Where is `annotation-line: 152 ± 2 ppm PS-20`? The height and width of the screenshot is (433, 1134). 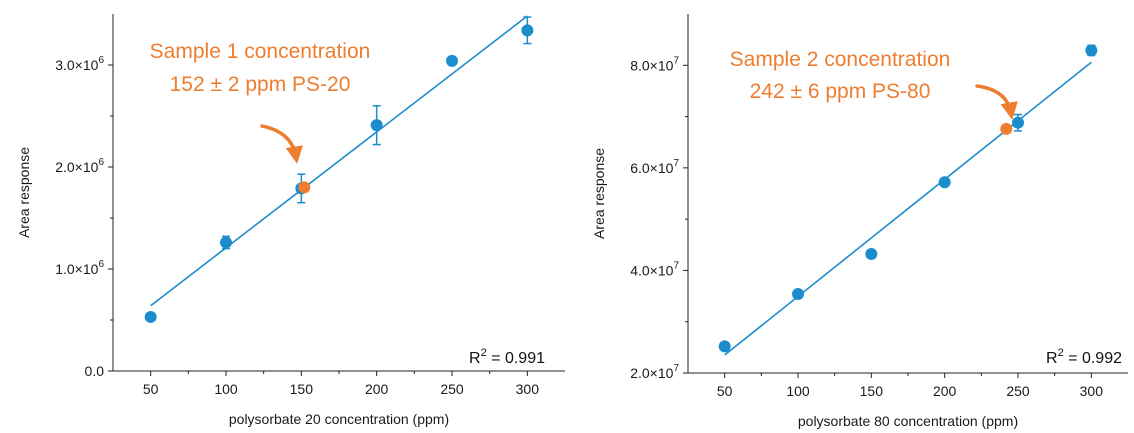
annotation-line: 152 ± 2 ppm PS-20 is located at coordinates (260, 84).